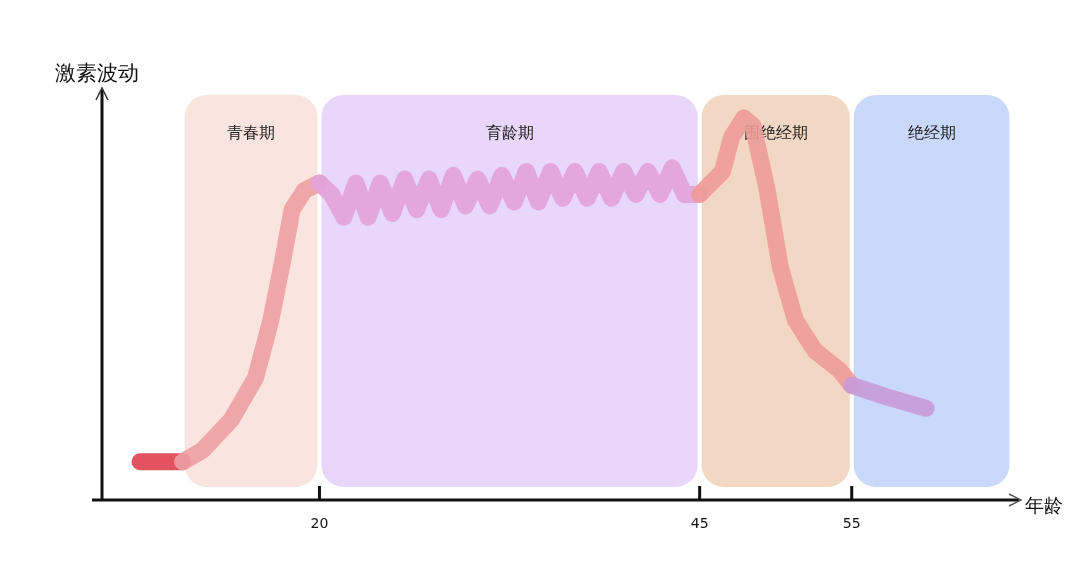 This screenshot has width=1080, height=587. Describe the element at coordinates (251, 132) in the screenshot. I see `band-label: 青春期` at that location.